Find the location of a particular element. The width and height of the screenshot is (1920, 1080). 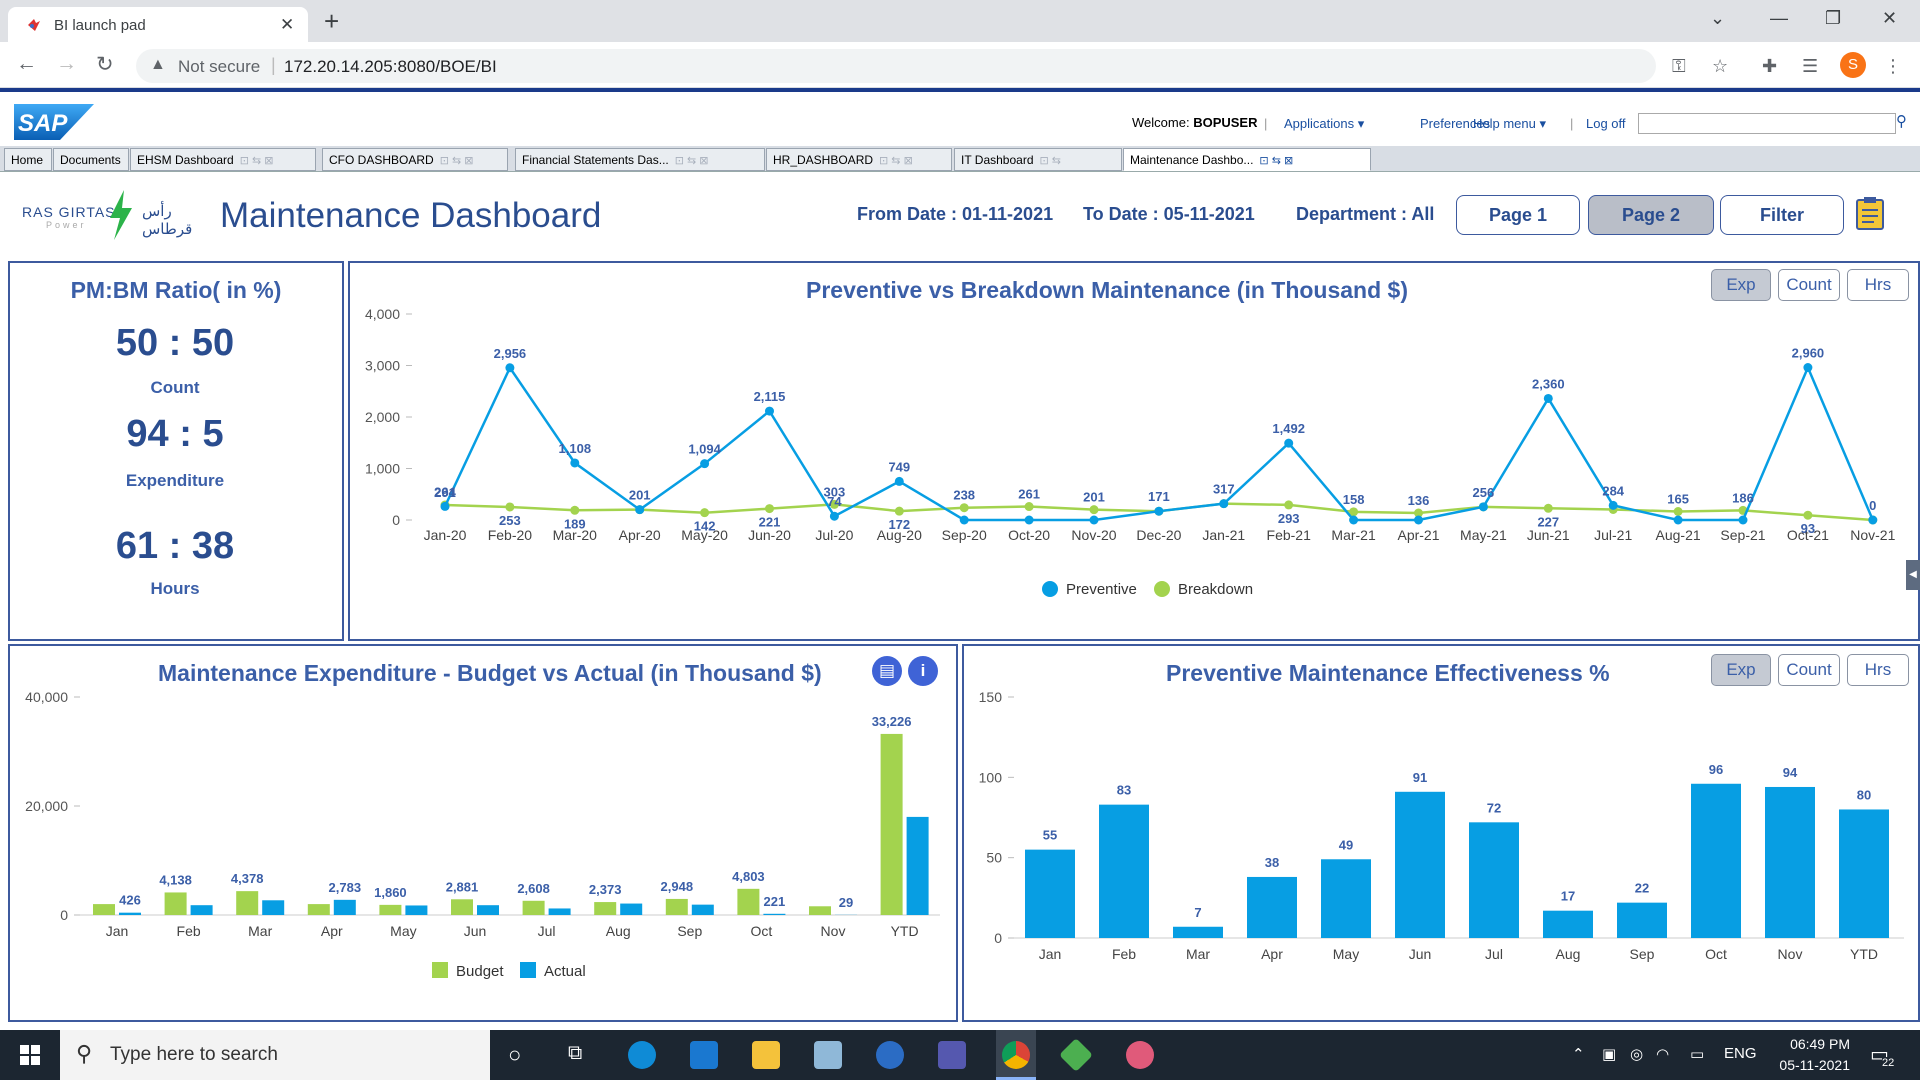

data-label-breakdown: 189 is located at coordinates (575, 523).